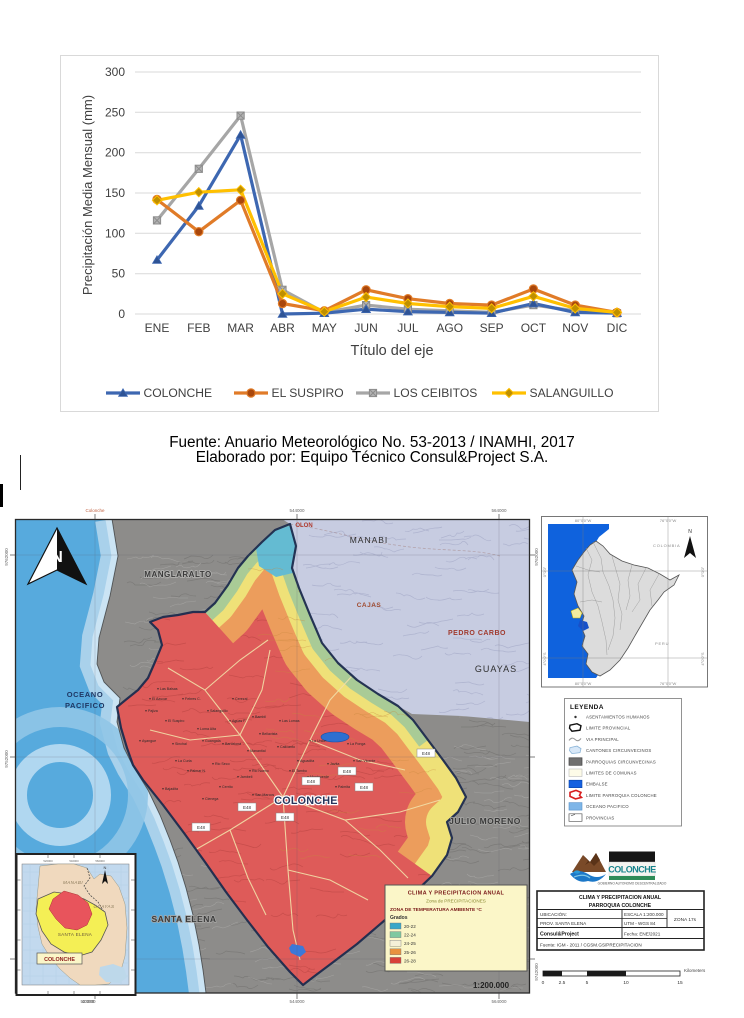 The image size is (744, 1018). Describe the element at coordinates (344, 787) in the screenshot. I see `svg-text: Palmita` at that location.